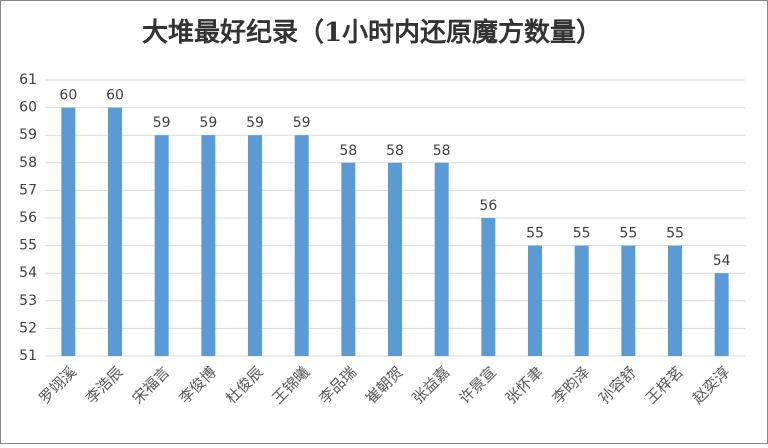 Image resolution: width=768 pixels, height=448 pixels. I want to click on y-tick-label: 54, so click(28, 273).